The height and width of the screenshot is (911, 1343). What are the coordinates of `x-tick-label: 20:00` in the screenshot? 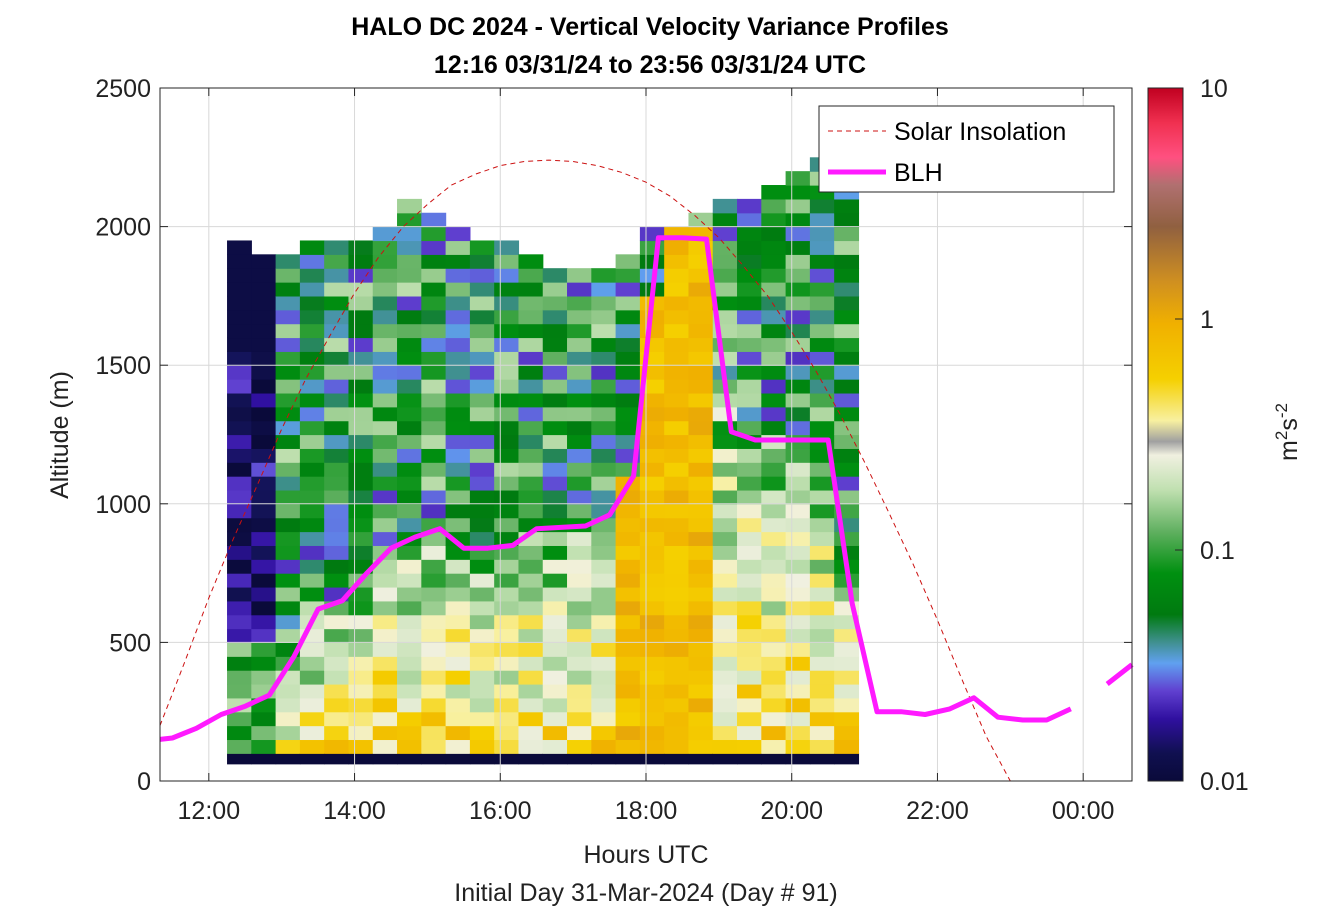 It's located at (791, 811).